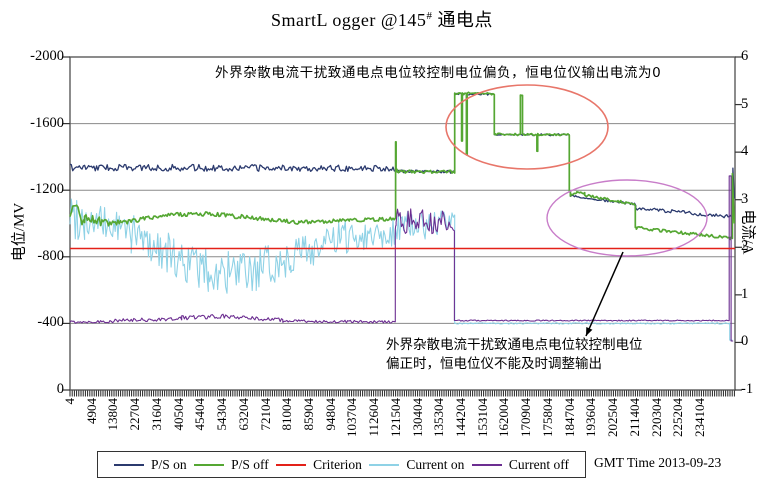 The image size is (764, 484). Describe the element at coordinates (439, 417) in the screenshot. I see `x-tick-label: 135304` at that location.